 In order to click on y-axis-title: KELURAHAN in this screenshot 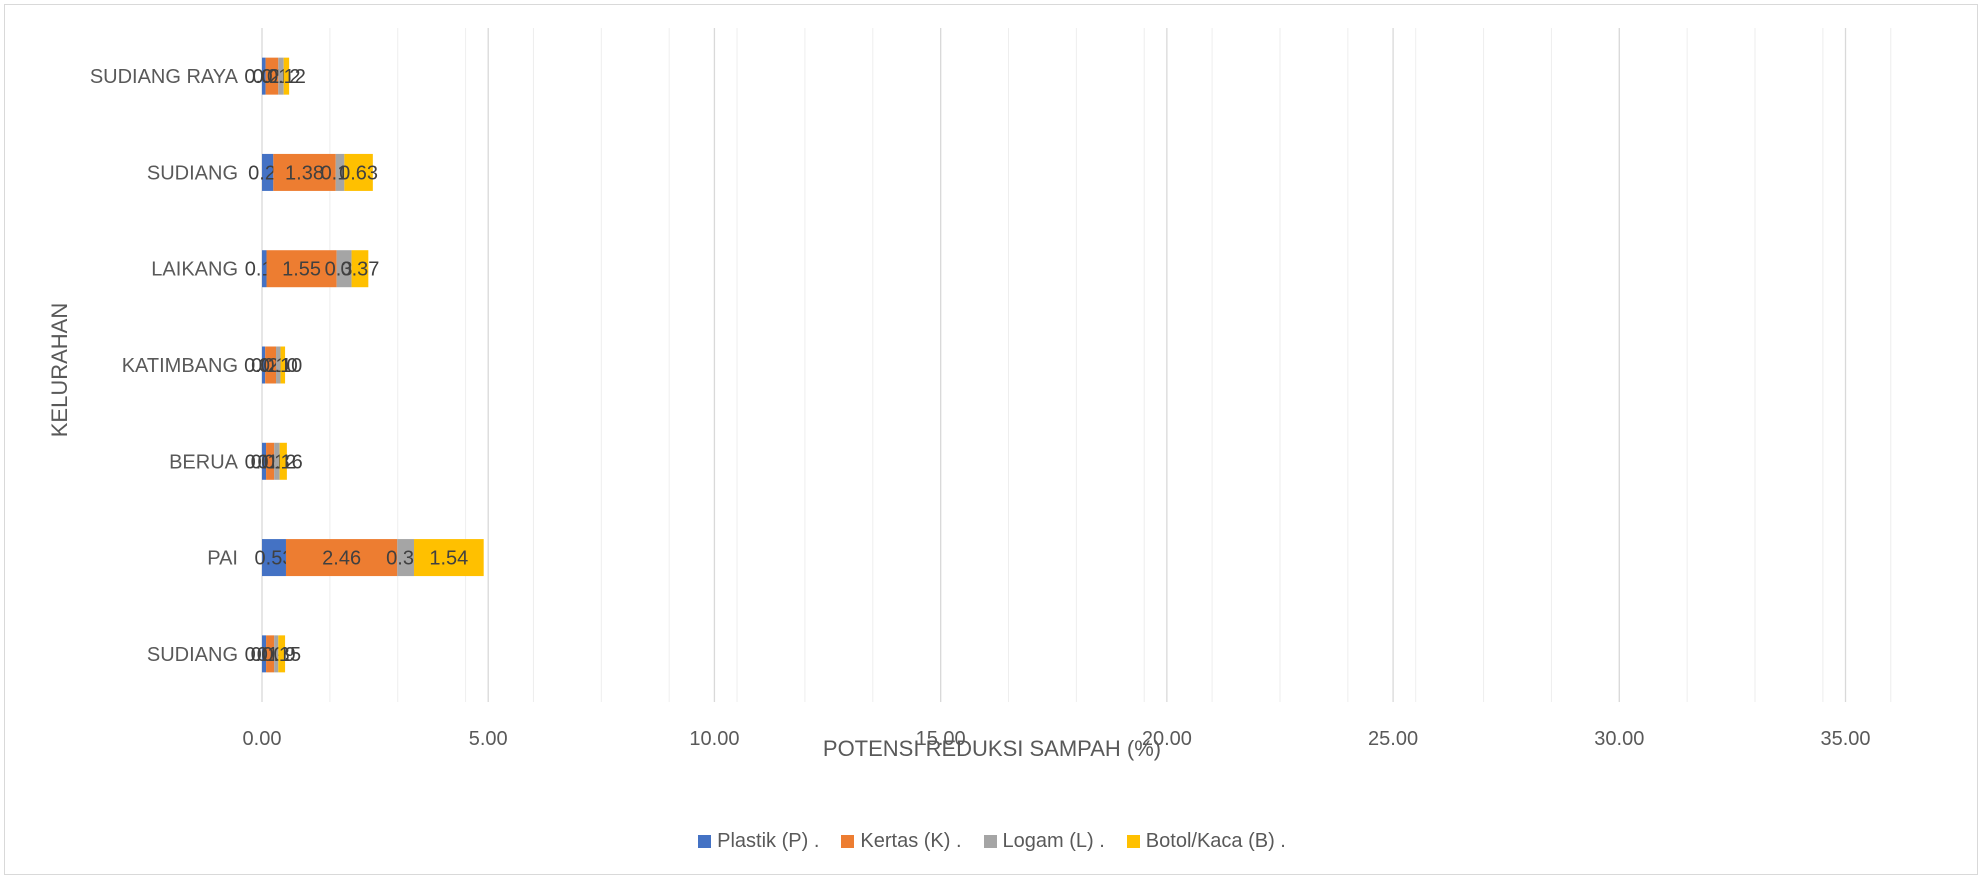, I will do `click(59, 370)`.